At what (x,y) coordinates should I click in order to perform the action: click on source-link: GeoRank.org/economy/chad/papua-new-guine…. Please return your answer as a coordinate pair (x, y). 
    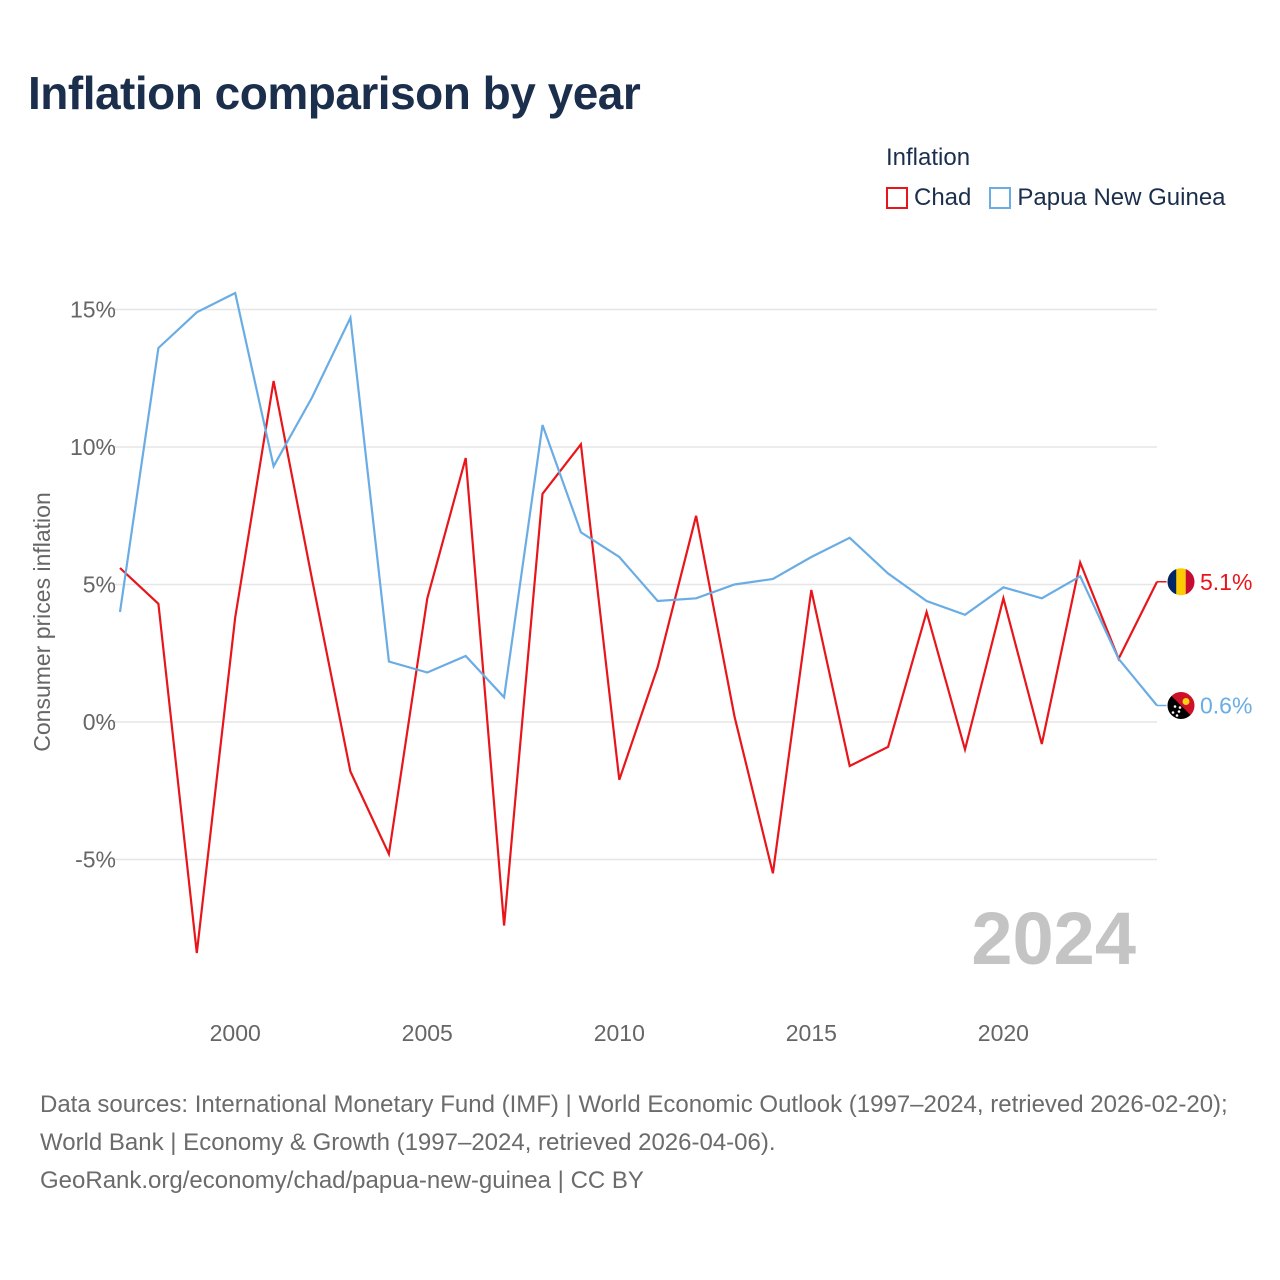
    Looking at the image, I should click on (342, 1180).